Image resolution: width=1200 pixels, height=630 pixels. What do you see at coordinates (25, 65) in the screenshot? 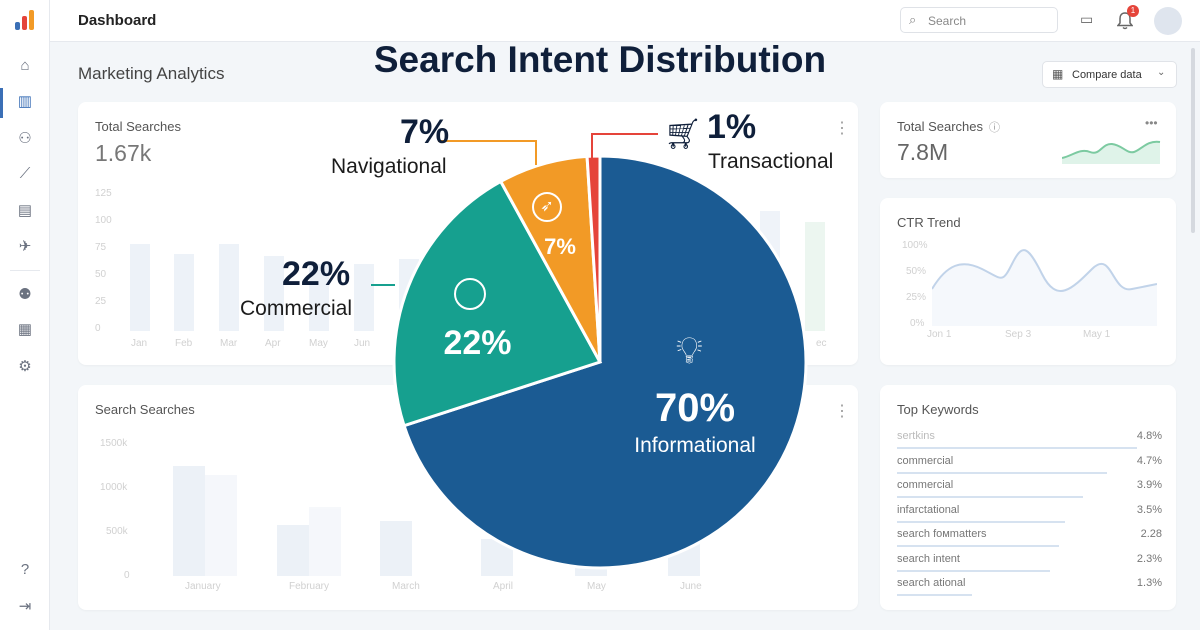
I see `home-icon: ⌂` at bounding box center [25, 65].